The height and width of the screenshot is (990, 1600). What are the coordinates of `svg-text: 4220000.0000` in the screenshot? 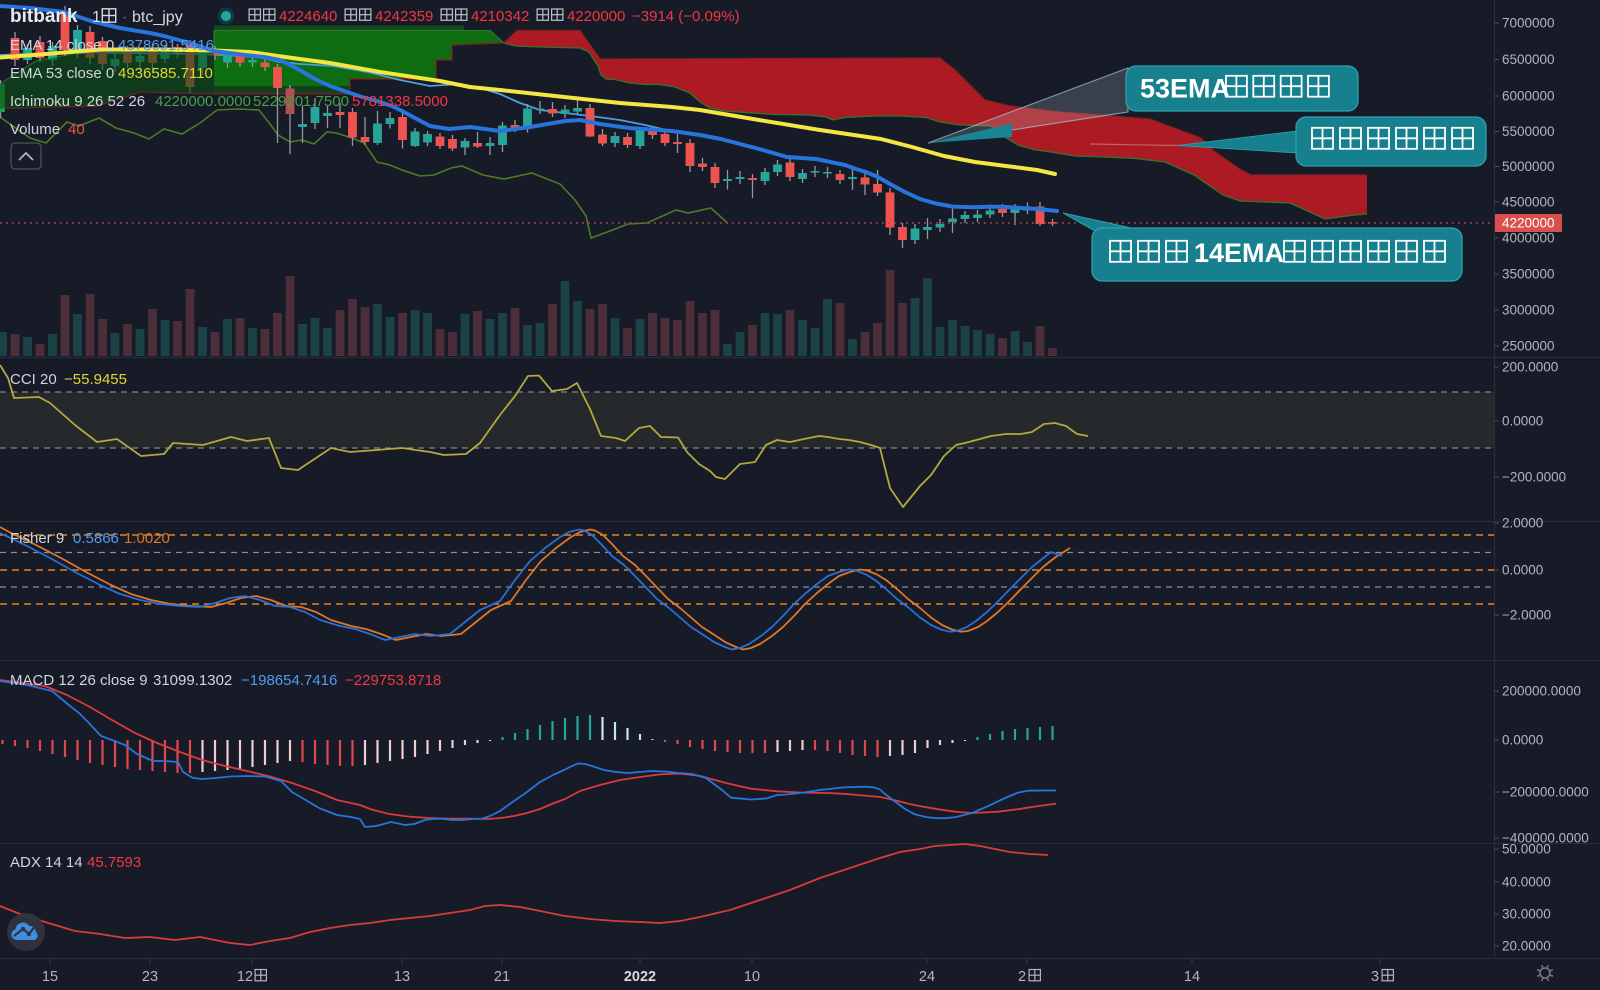 It's located at (203, 101).